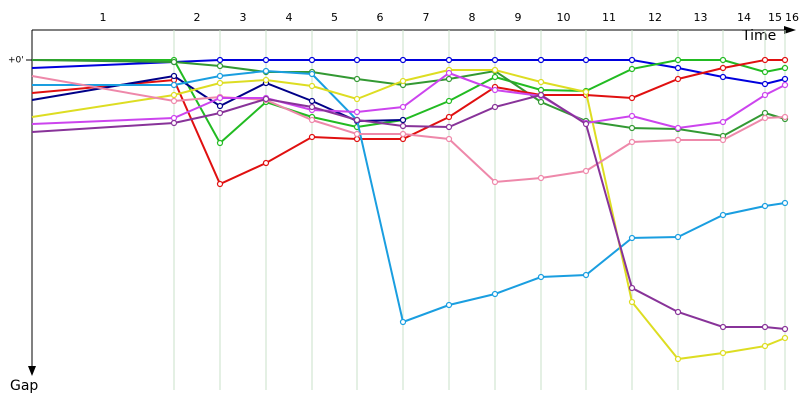 This screenshot has height=400, width=800. What do you see at coordinates (289, 17) in the screenshot?
I see `x-tick-label: 4` at bounding box center [289, 17].